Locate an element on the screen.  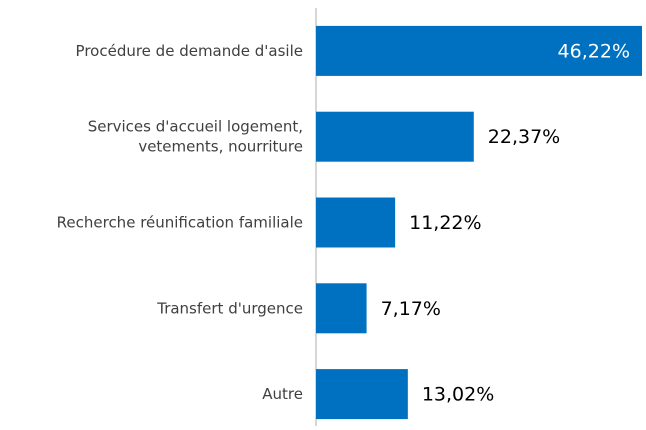
category-label-line: vetements, nourriture is located at coordinates (220, 146).